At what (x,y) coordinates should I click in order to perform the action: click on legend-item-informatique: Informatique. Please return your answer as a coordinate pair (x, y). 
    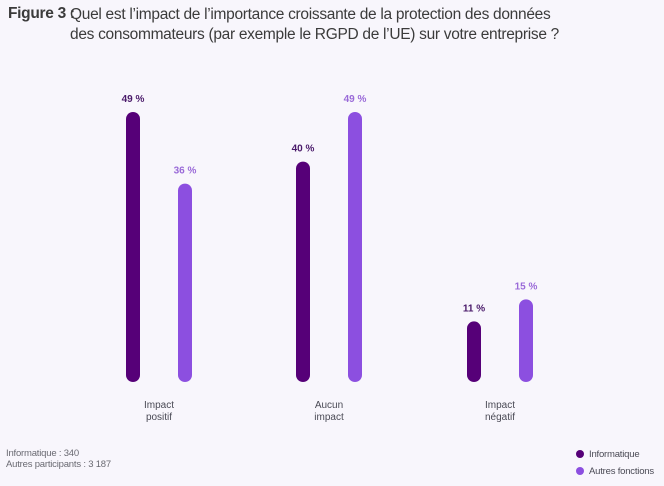
    Looking at the image, I should click on (615, 454).